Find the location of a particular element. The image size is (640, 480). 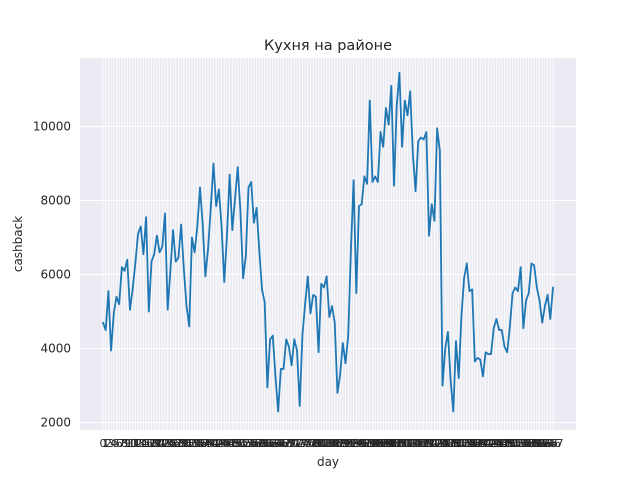

x-tick-label: 41 is located at coordinates (213, 443).